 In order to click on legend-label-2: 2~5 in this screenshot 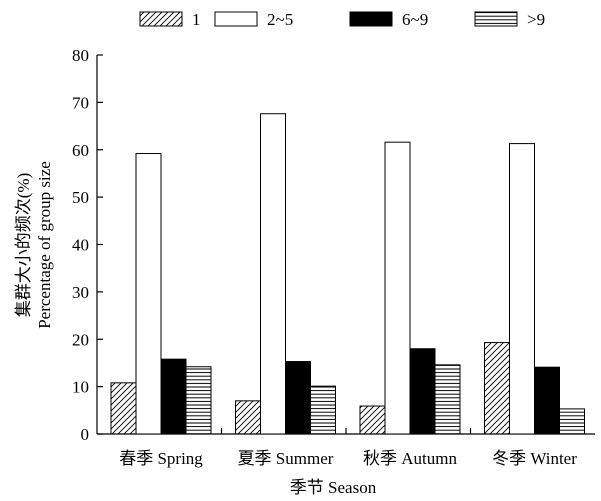, I will do `click(280, 19)`.